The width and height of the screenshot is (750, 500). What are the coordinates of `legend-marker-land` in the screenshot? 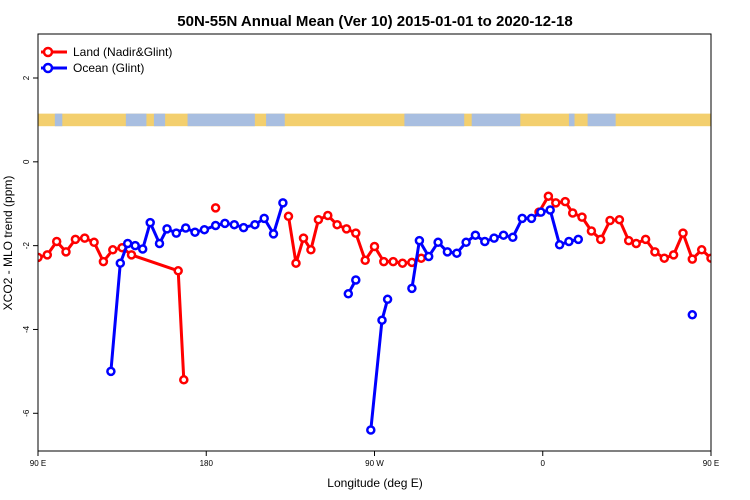 It's located at (48, 52).